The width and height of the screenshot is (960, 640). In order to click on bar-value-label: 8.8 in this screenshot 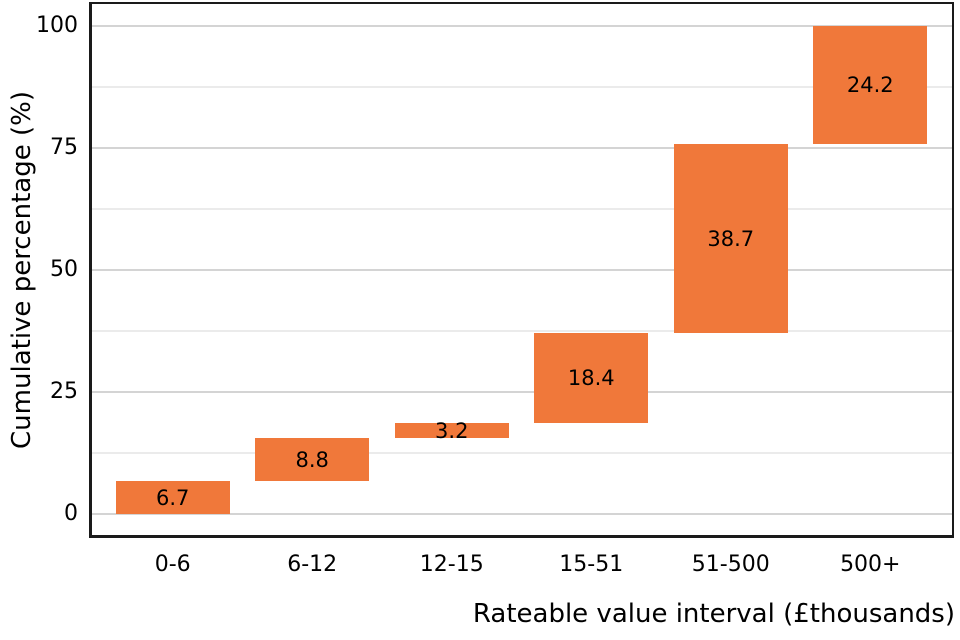, I will do `click(312, 459)`.